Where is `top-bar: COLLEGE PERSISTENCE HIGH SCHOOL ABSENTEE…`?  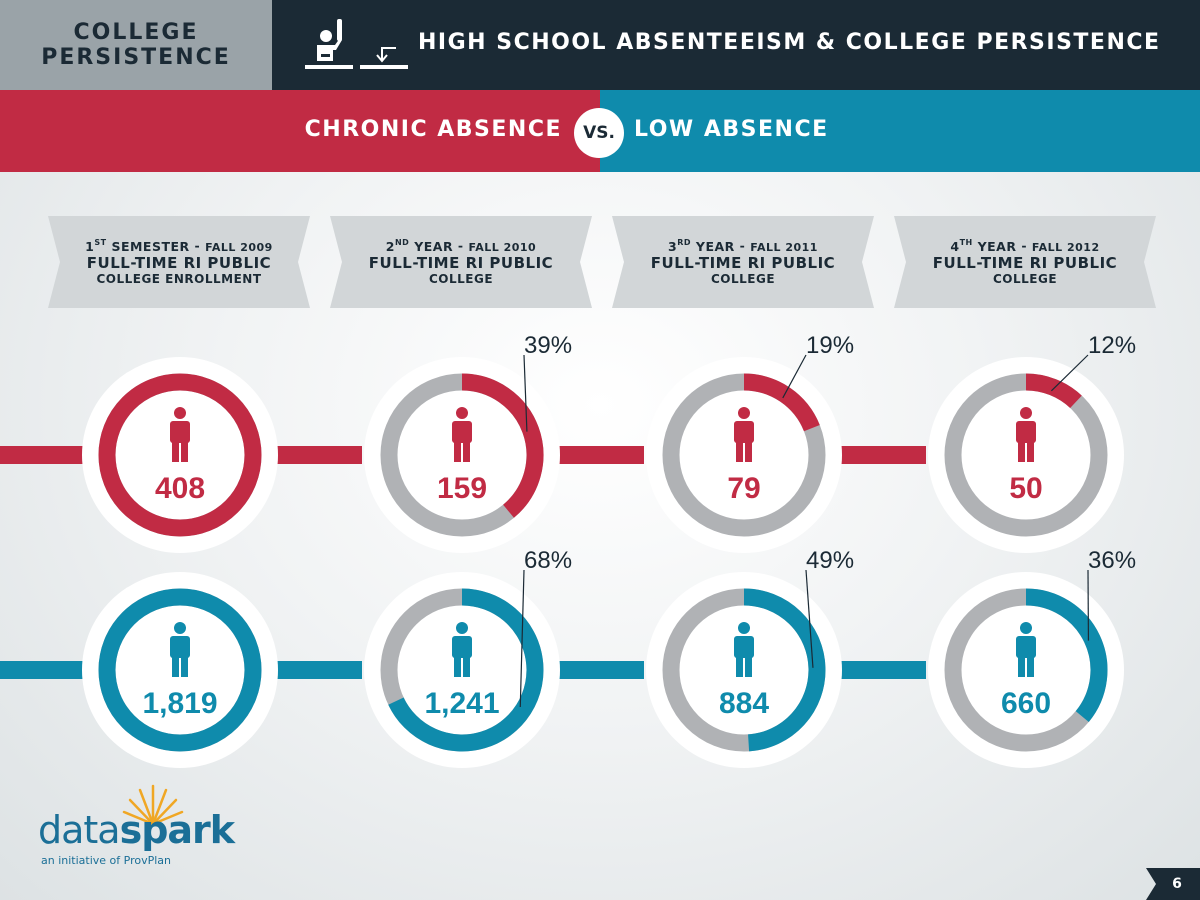
top-bar: COLLEGE PERSISTENCE HIGH SCHOOL ABSENTEE… is located at coordinates (600, 45).